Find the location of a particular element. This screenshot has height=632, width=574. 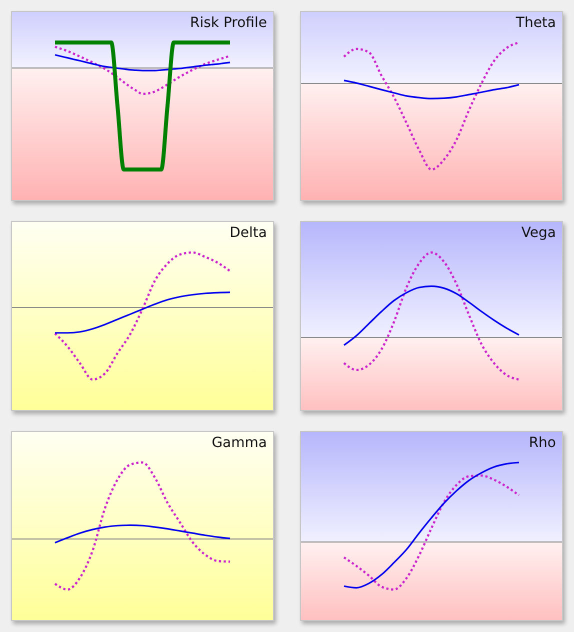

chart-title: Gamma is located at coordinates (239, 443).